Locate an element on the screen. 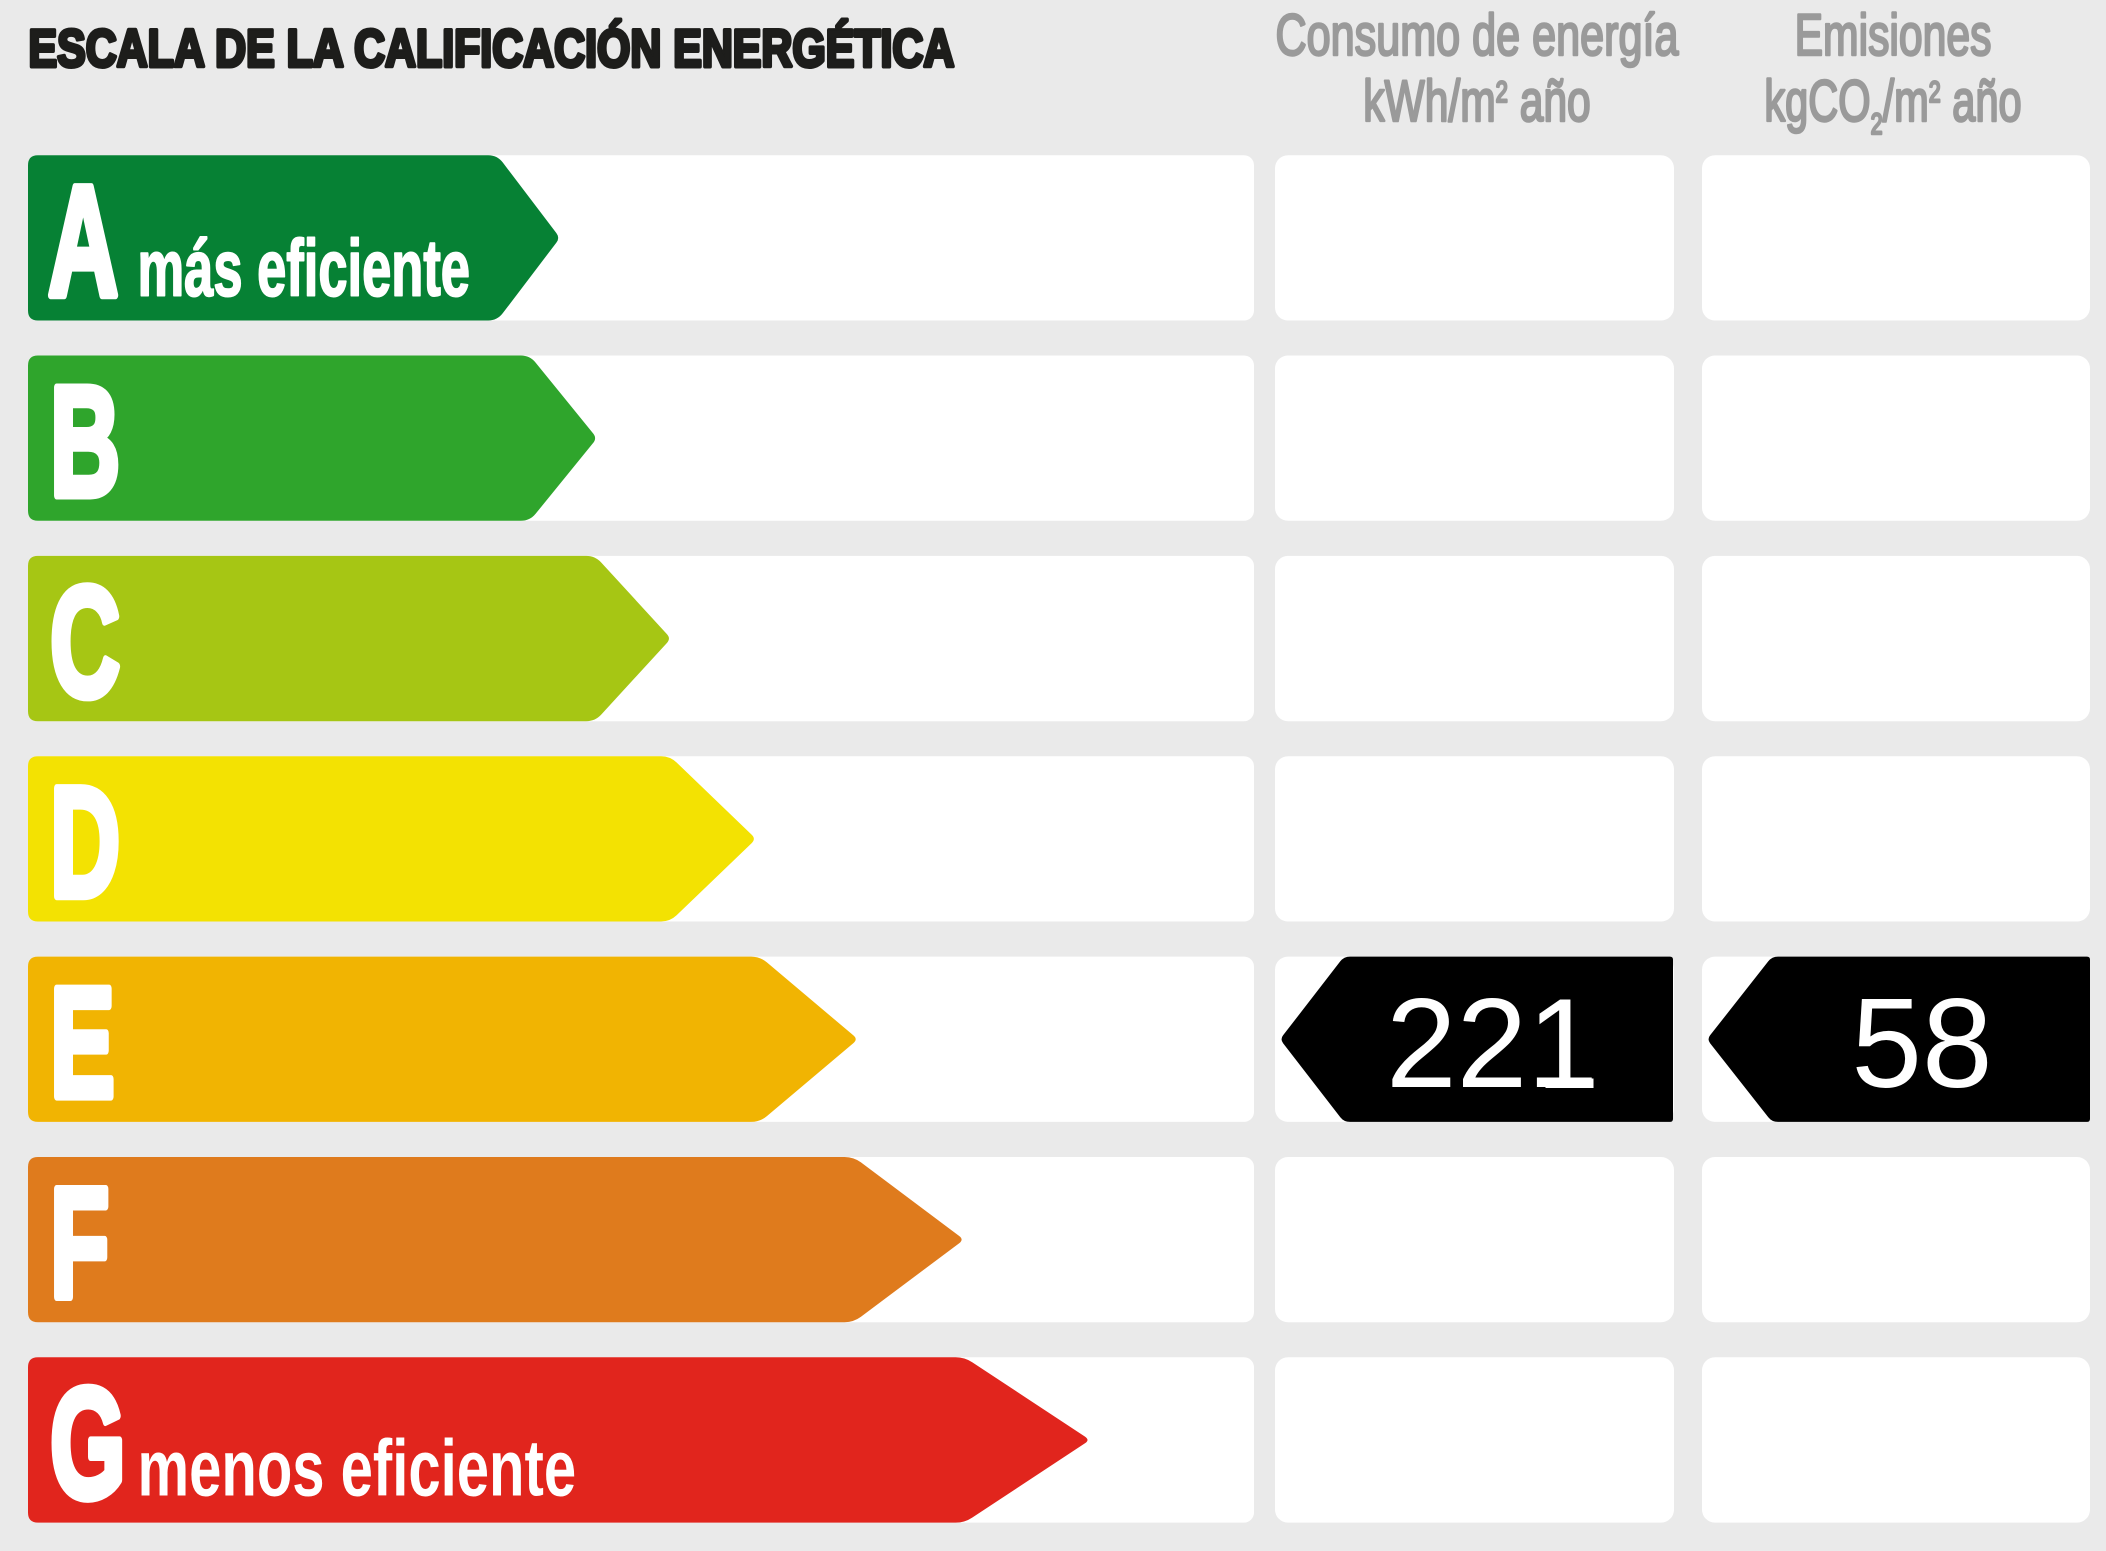 The image size is (2106, 1551). svg-text: menos eficiente is located at coordinates (357, 1467).